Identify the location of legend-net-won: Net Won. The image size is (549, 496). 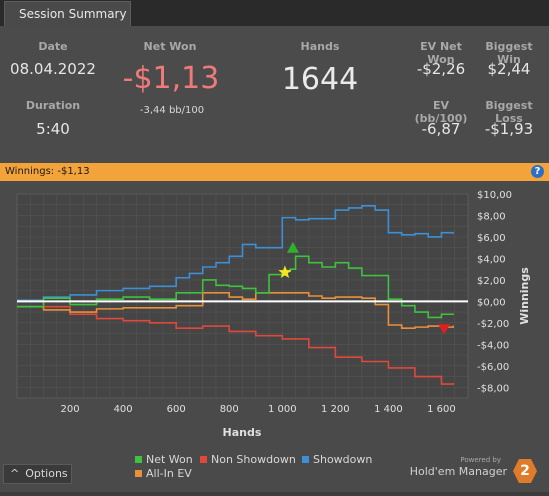
(164, 459).